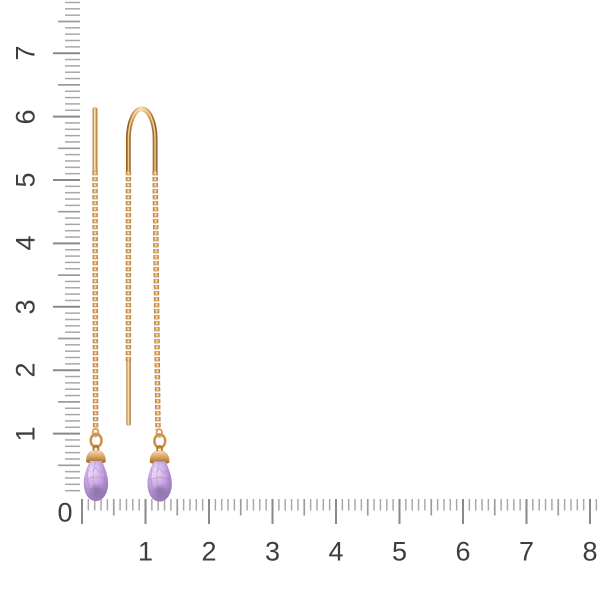  What do you see at coordinates (526, 551) in the screenshot?
I see `horizontal-ruler-number: 7` at bounding box center [526, 551].